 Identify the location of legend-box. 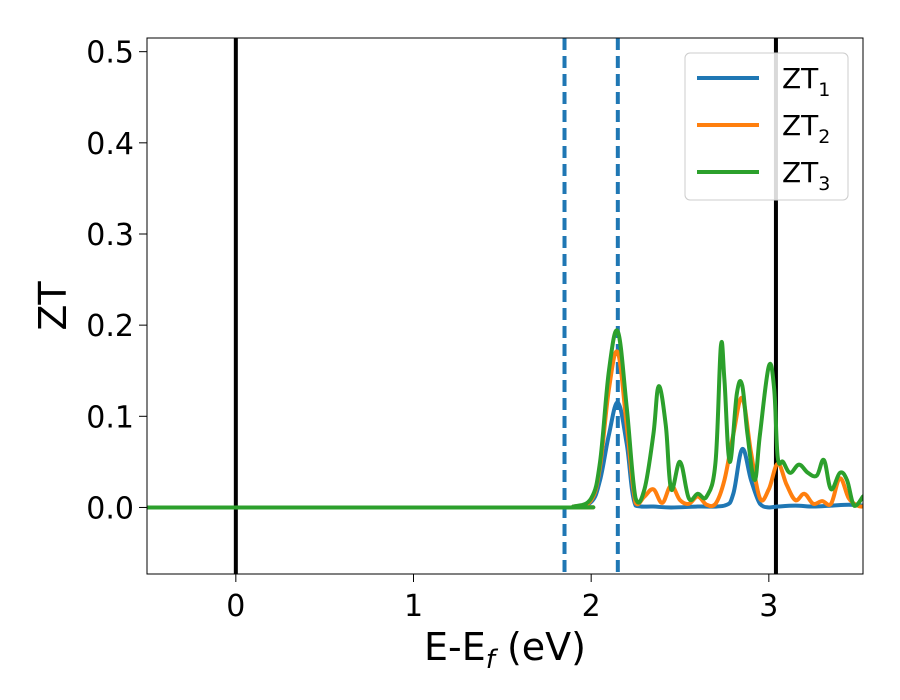
(766, 126).